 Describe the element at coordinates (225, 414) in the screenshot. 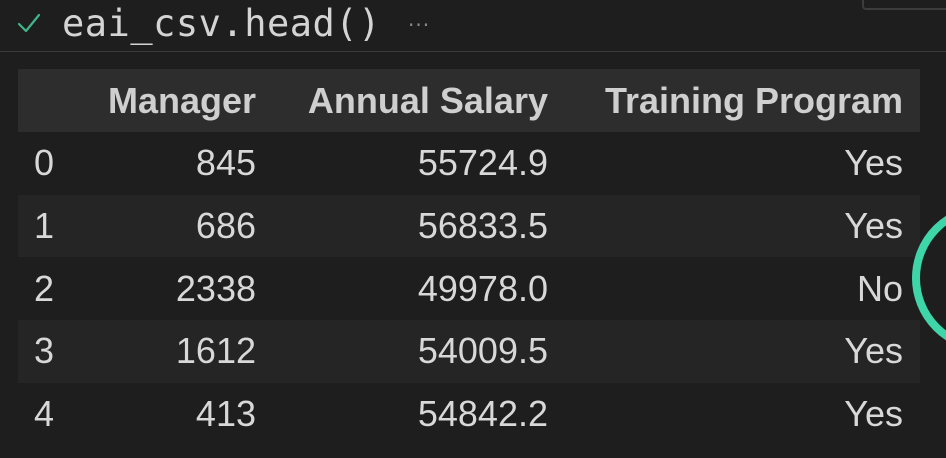

I see `cell-manager: 413` at that location.